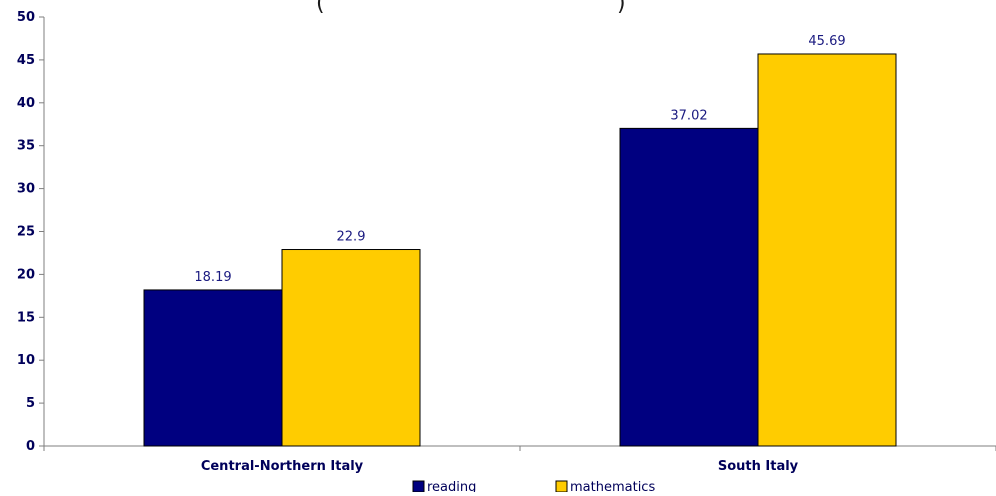 The width and height of the screenshot is (996, 496). What do you see at coordinates (519, 448) in the screenshot?
I see `x-axis-ticks` at bounding box center [519, 448].